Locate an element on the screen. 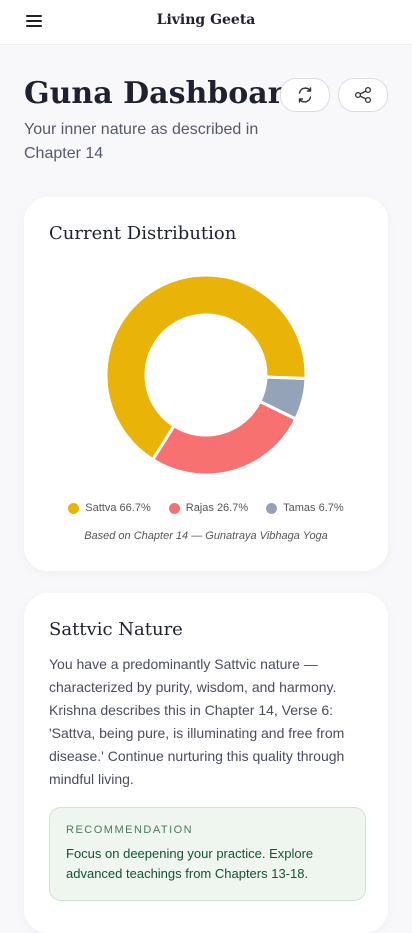 The width and height of the screenshot is (412, 933). legend-label: Rajas is located at coordinates (199, 508).